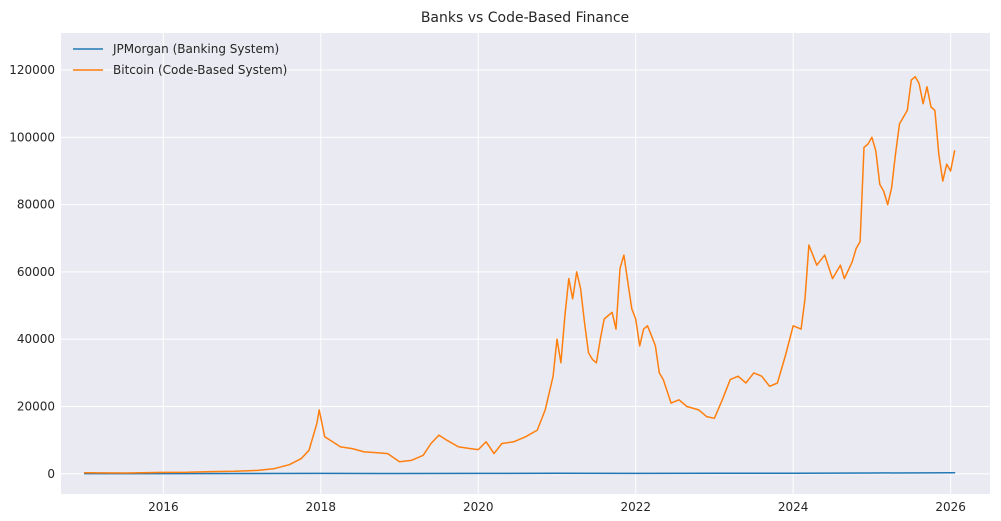  What do you see at coordinates (635, 507) in the screenshot?
I see `x-tick-label: 2022` at bounding box center [635, 507].